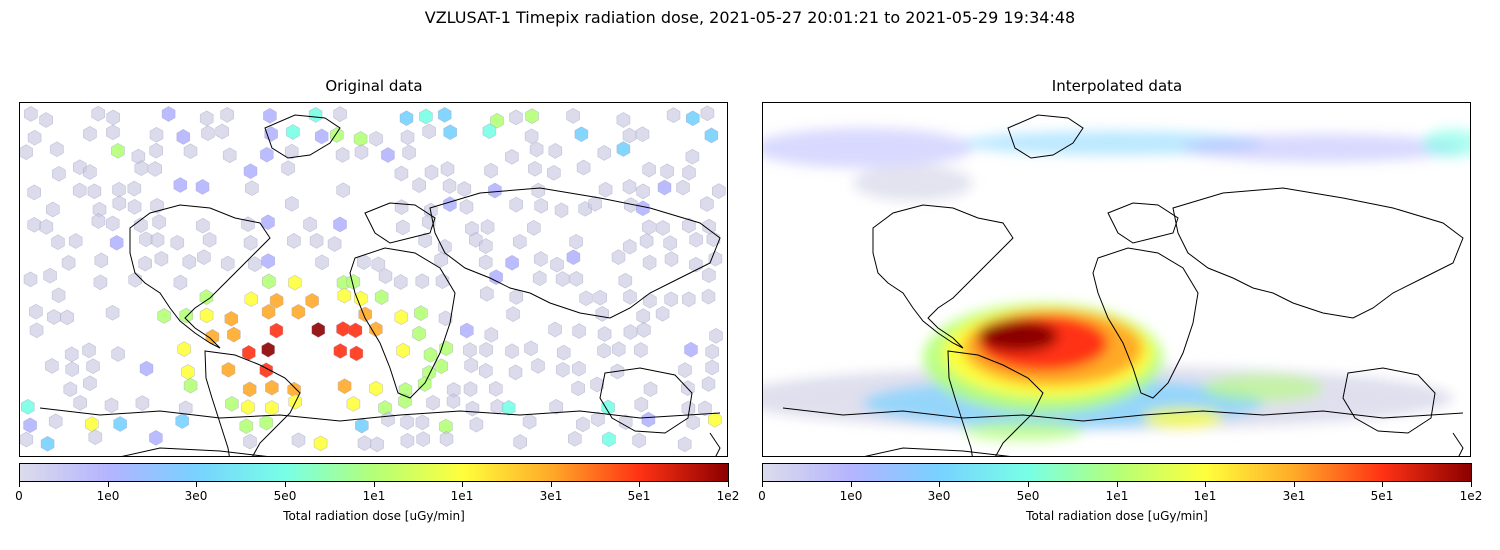  Describe the element at coordinates (1023, 431) in the screenshot. I see `interp-blob` at that location.